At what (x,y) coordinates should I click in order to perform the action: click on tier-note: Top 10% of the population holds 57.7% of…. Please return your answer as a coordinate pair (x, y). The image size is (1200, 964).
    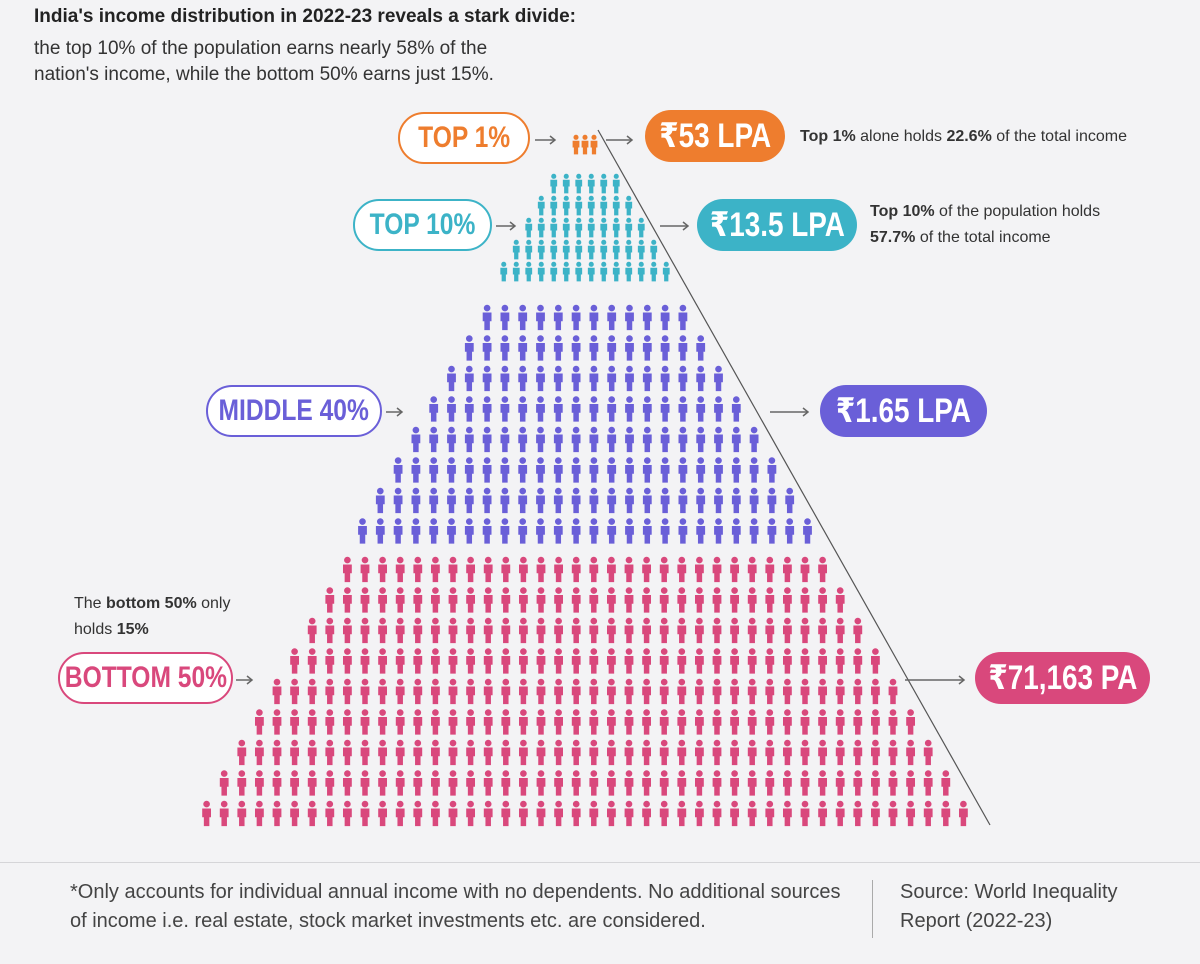
    Looking at the image, I should click on (1005, 225).